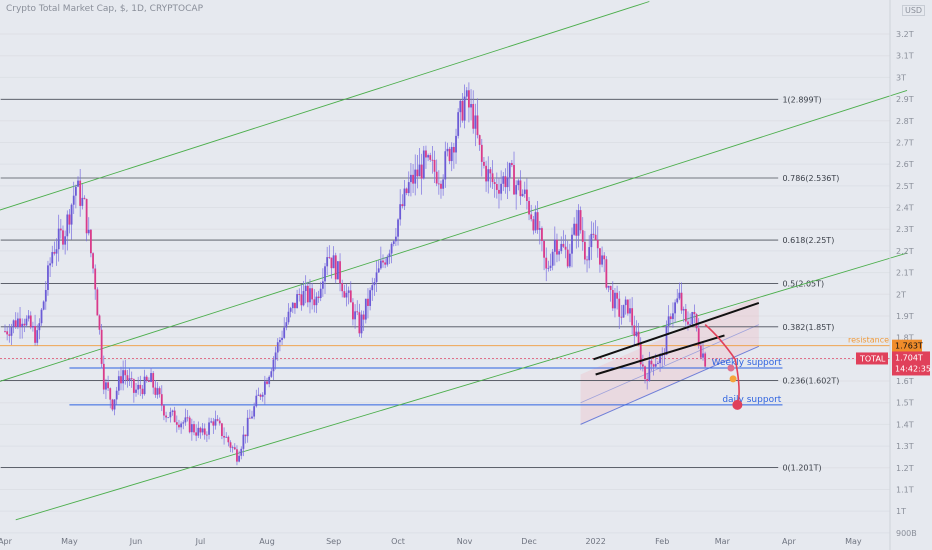  What do you see at coordinates (670, 385) in the screenshot?
I see `channel-lower-line` at bounding box center [670, 385].